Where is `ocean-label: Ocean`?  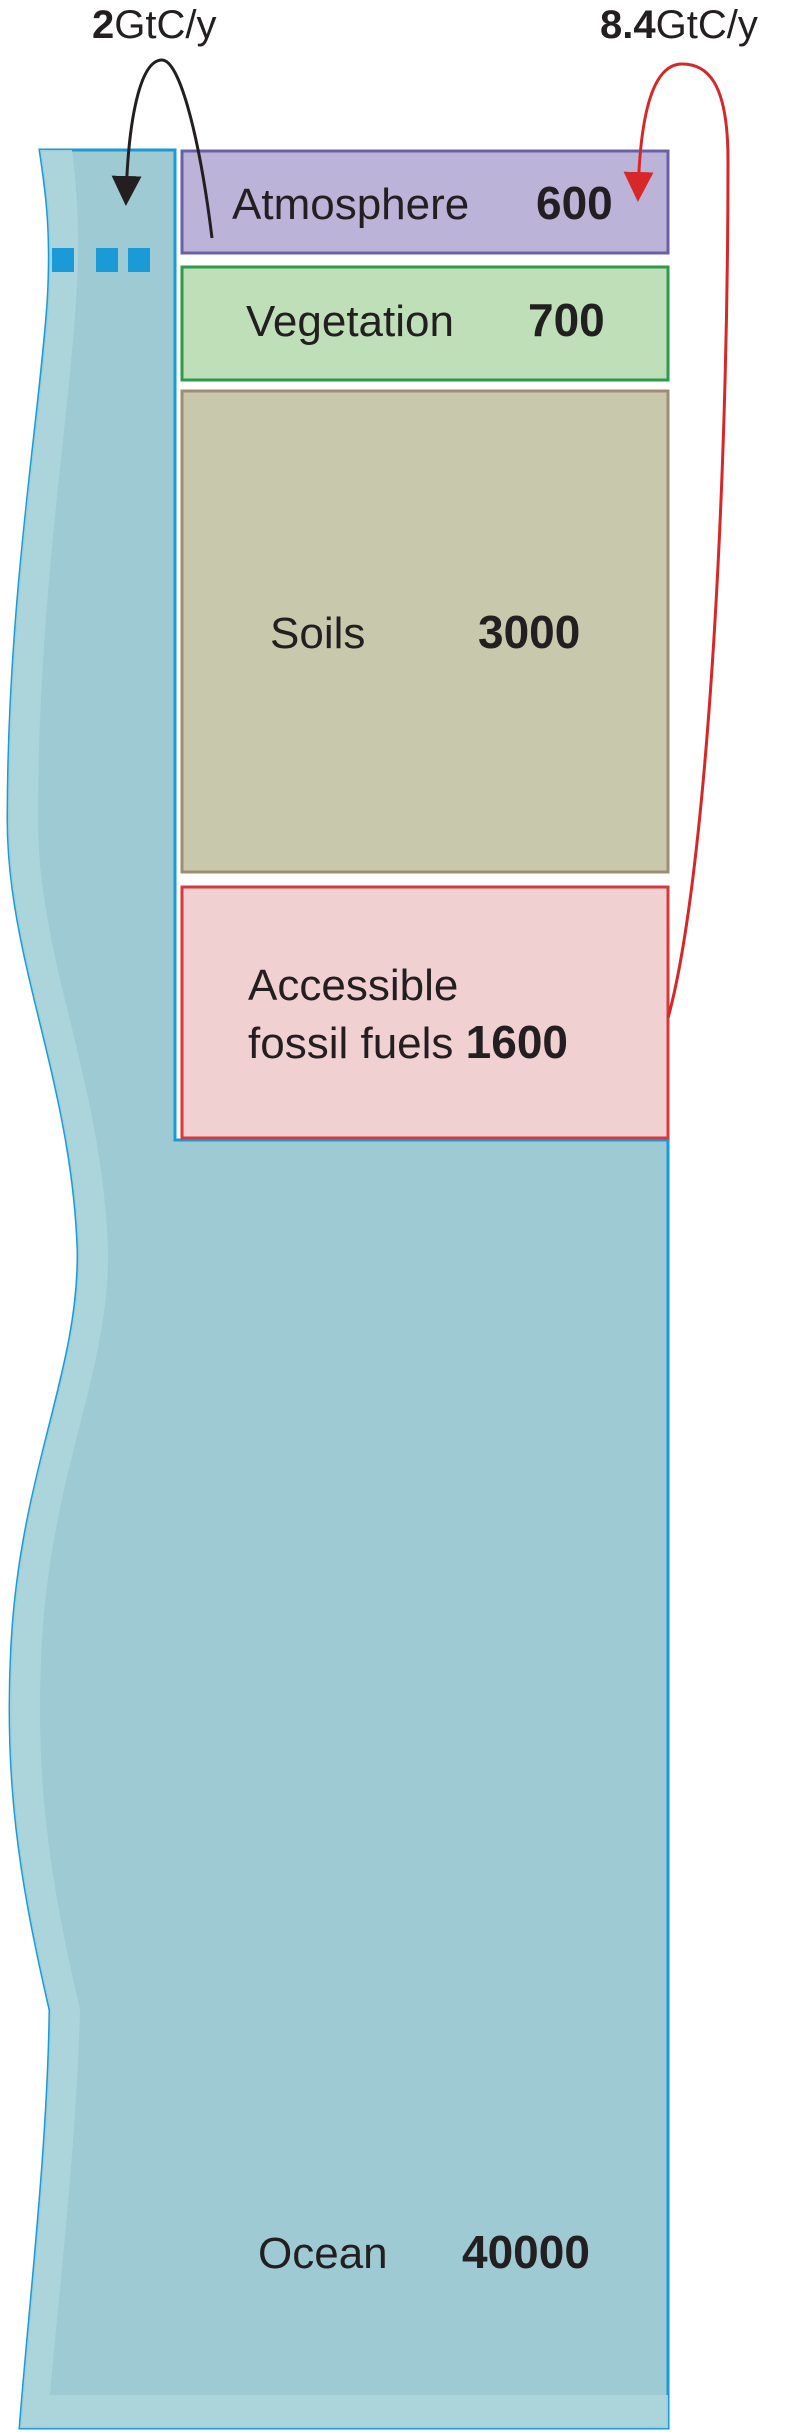
ocean-label: Ocean is located at coordinates (323, 2253).